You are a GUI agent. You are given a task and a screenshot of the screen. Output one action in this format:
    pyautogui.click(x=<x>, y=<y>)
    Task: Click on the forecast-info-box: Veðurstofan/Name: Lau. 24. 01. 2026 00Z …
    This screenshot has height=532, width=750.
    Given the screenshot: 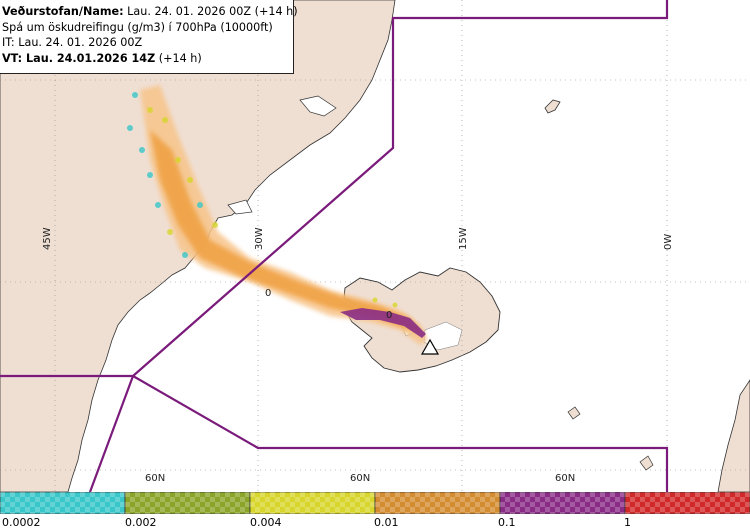 What is the action you would take?
    pyautogui.click(x=149, y=37)
    